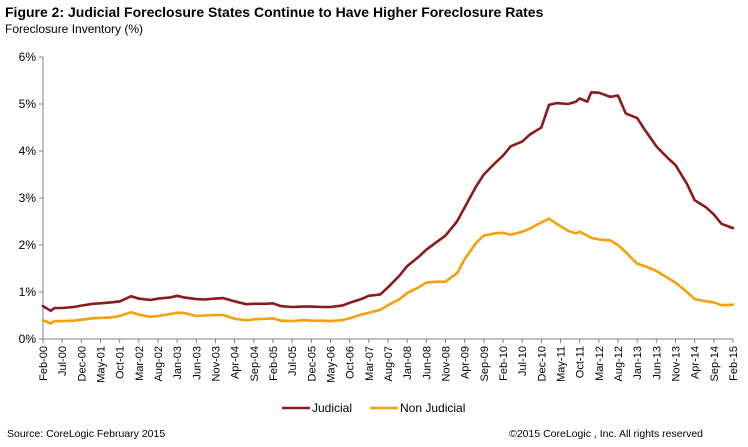 The width and height of the screenshot is (748, 447). Describe the element at coordinates (28, 198) in the screenshot. I see `y-tick-label: 3%` at that location.